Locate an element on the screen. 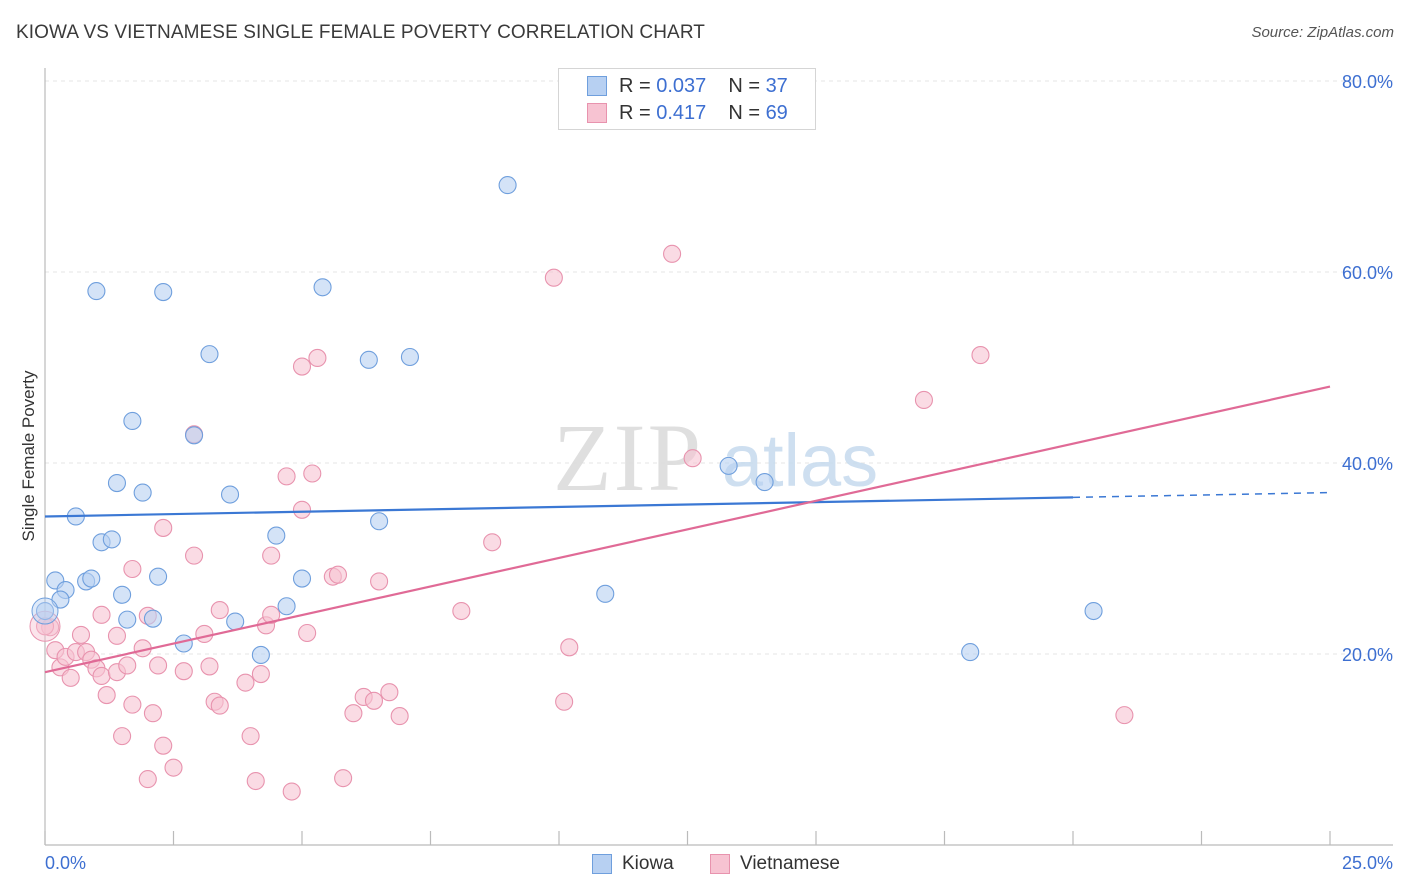 This screenshot has width=1406, height=892. bottom-legend-vietnamese: Vietnamese is located at coordinates (775, 864).